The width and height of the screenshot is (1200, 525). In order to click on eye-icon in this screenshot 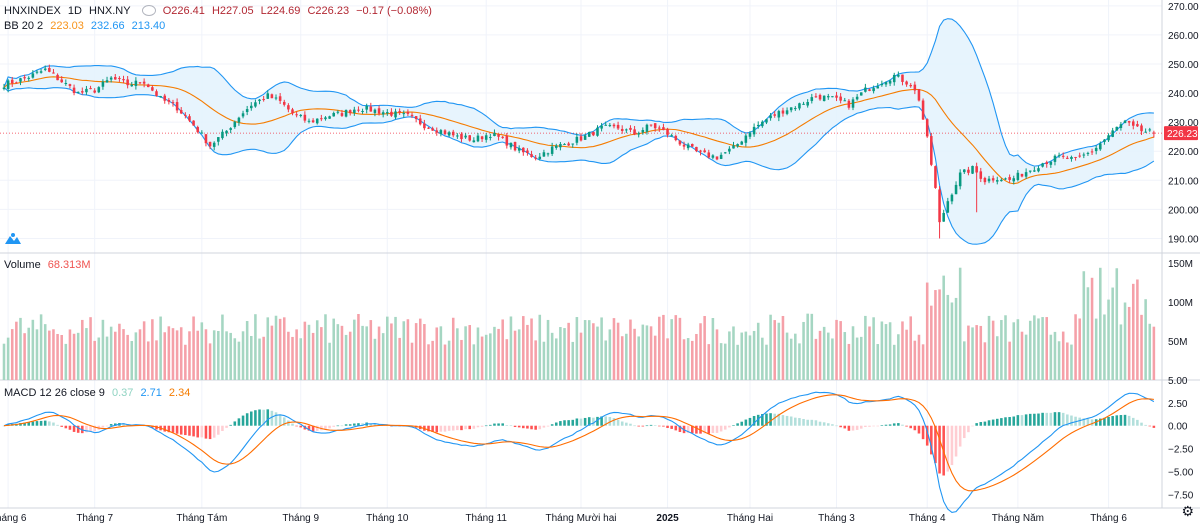, I will do `click(148, 10)`.